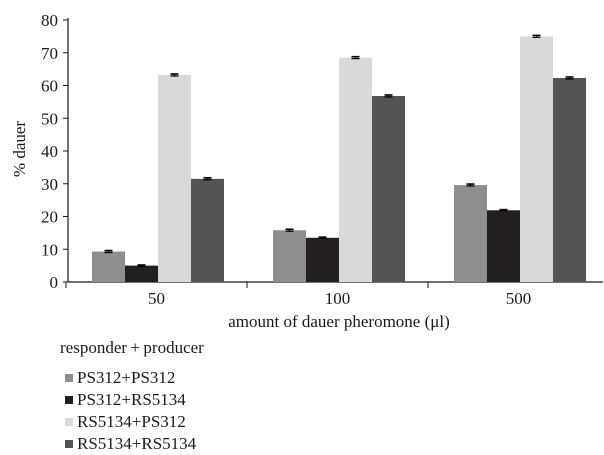  Describe the element at coordinates (49, 86) in the screenshot. I see `y-tick-label: 60` at that location.